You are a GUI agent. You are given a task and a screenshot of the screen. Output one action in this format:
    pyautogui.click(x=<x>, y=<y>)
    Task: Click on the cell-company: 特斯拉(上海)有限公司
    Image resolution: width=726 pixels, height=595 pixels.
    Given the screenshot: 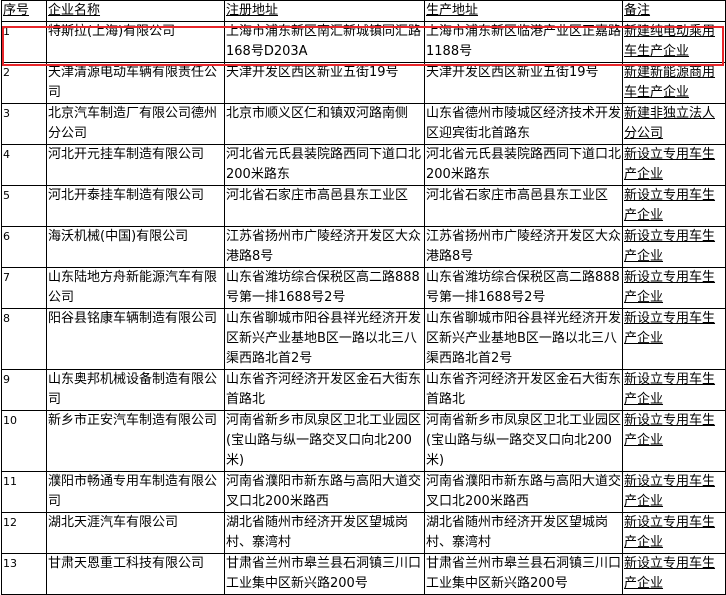 What is the action you would take?
    pyautogui.click(x=135, y=42)
    